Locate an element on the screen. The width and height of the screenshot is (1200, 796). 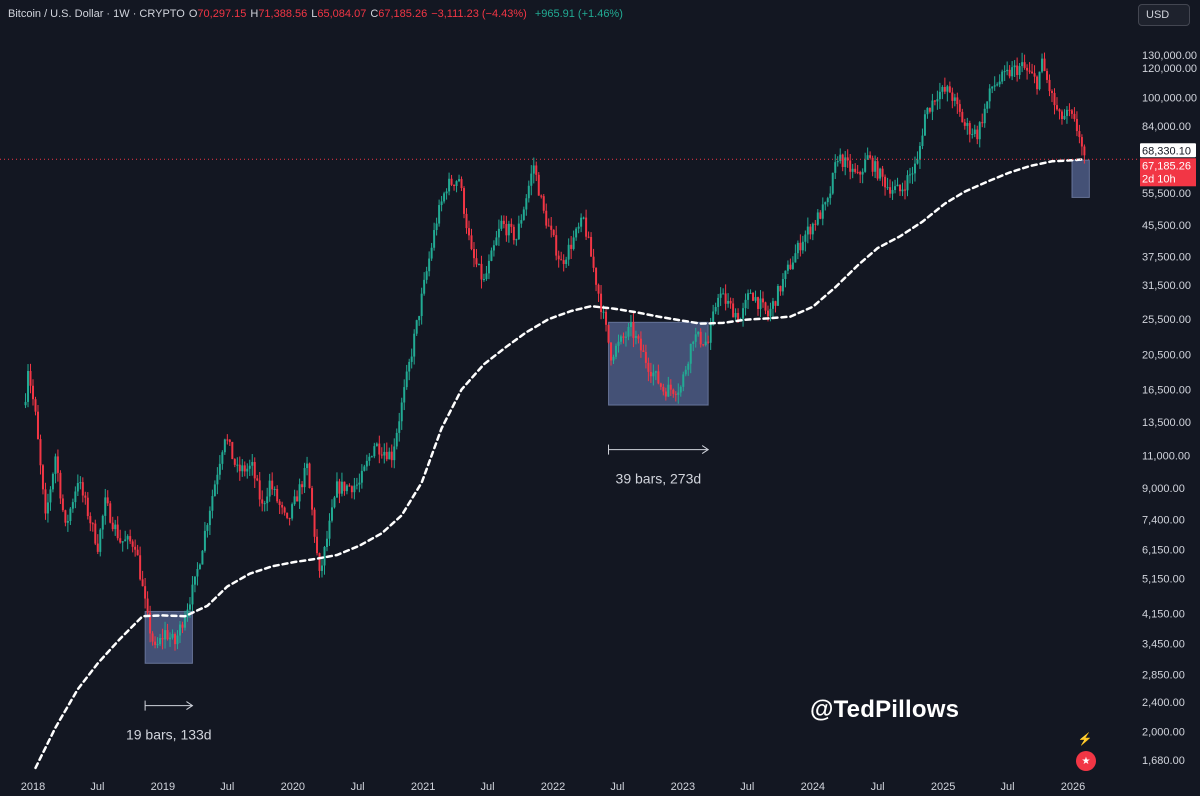
y-tick-label: 20,500.00 is located at coordinates (1166, 355).